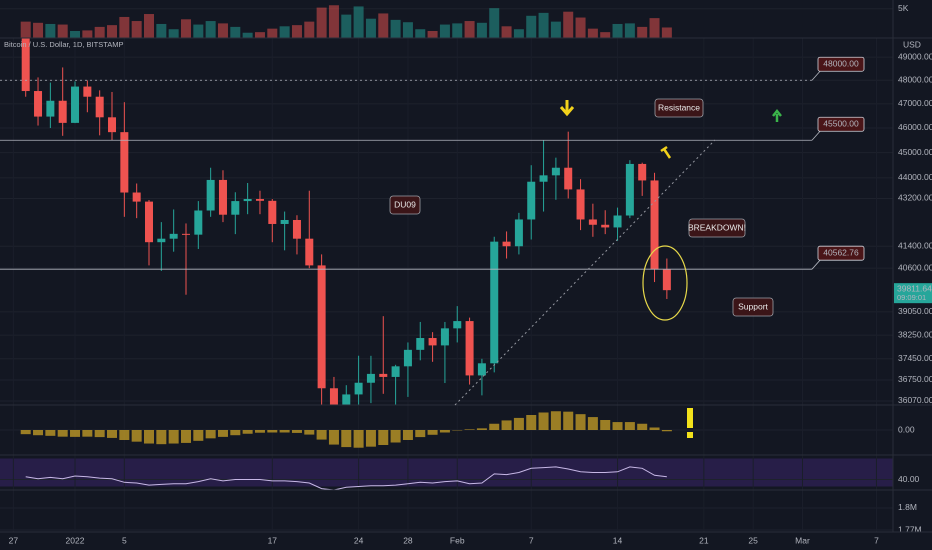 The width and height of the screenshot is (932, 550). What do you see at coordinates (679, 107) in the screenshot?
I see `annotation-text: Resistance` at bounding box center [679, 107].